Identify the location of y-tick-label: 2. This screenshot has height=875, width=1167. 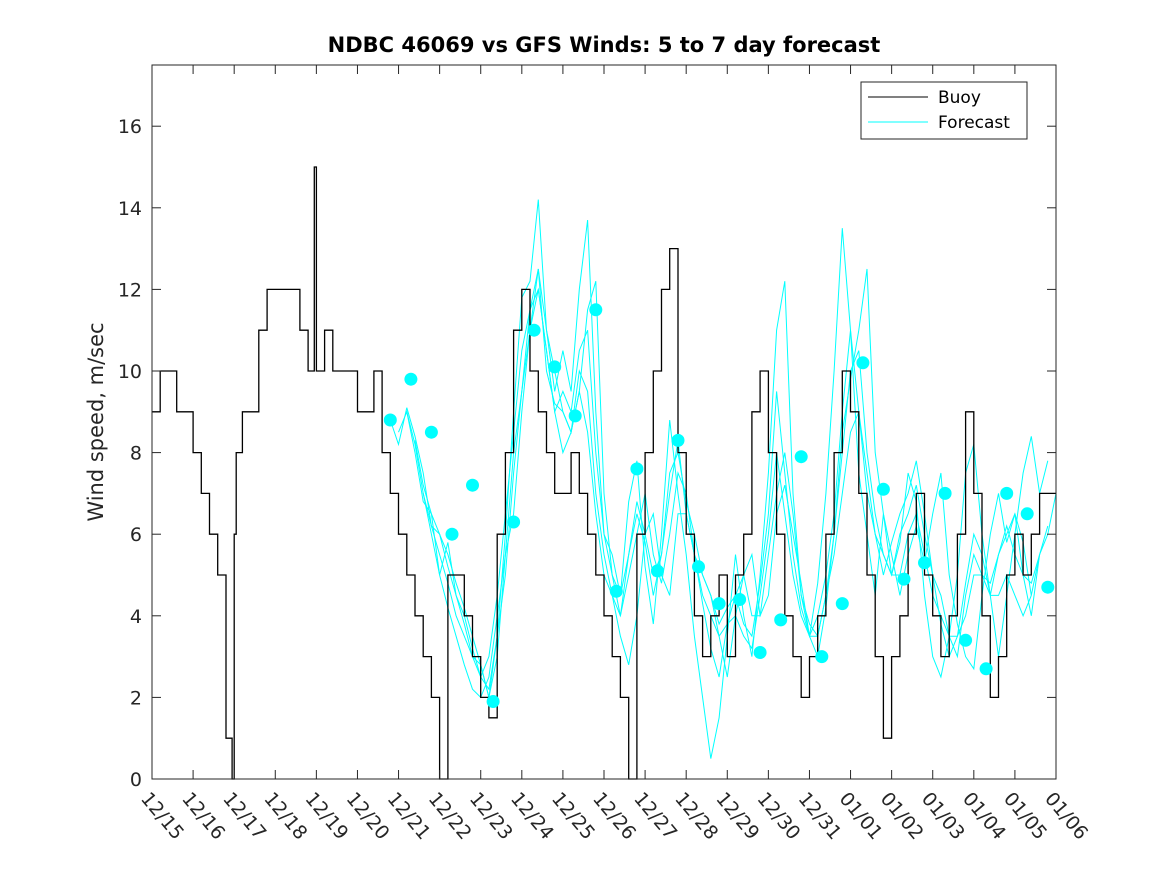
(136, 698).